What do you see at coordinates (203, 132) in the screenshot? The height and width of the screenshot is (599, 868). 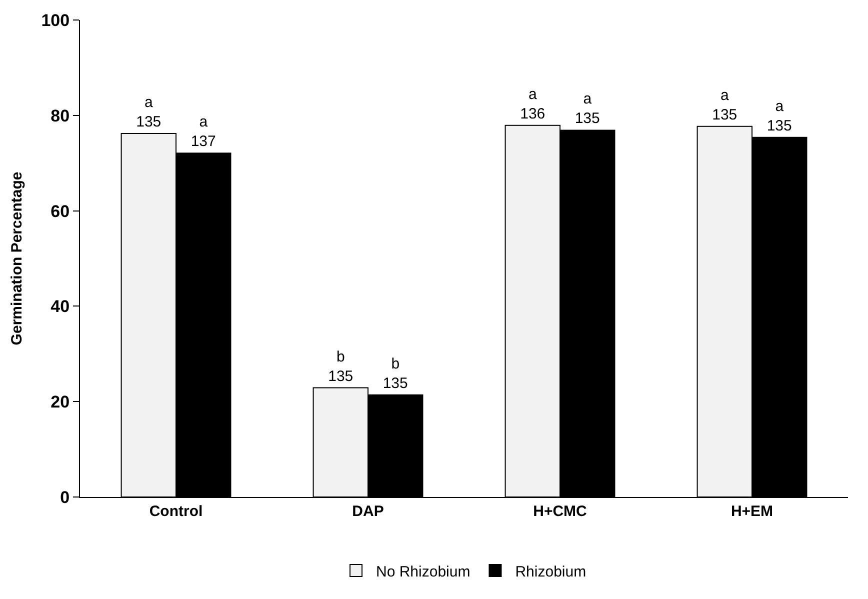 I see `data-label: a 137` at bounding box center [203, 132].